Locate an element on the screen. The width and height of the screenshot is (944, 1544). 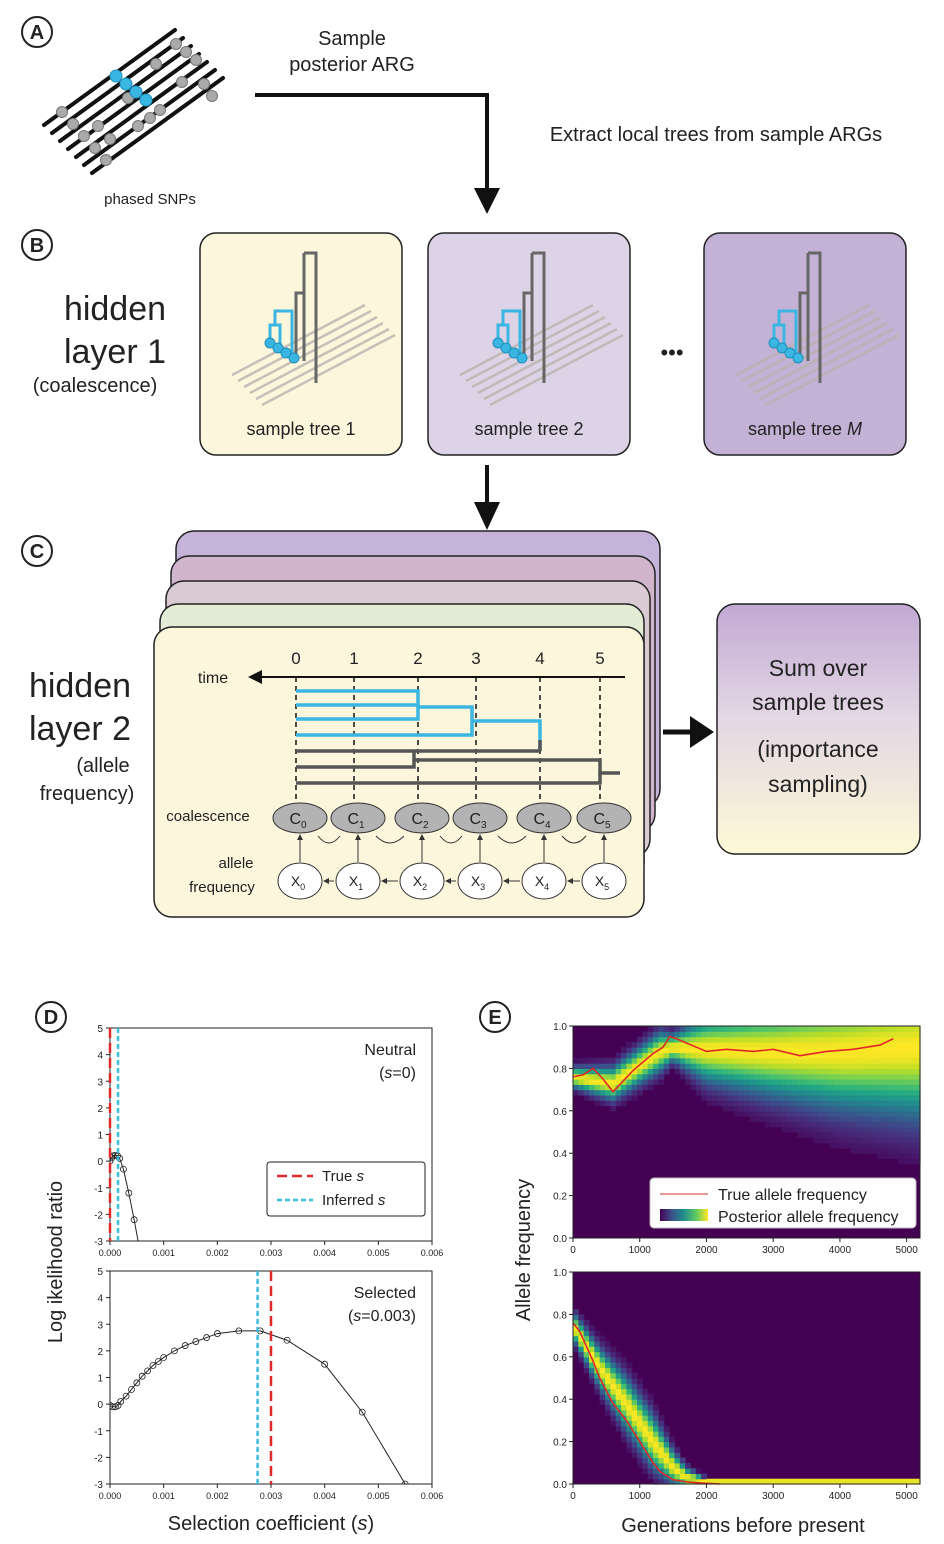
e-y-axis-label: Allele frequency is located at coordinates (524, 1250).